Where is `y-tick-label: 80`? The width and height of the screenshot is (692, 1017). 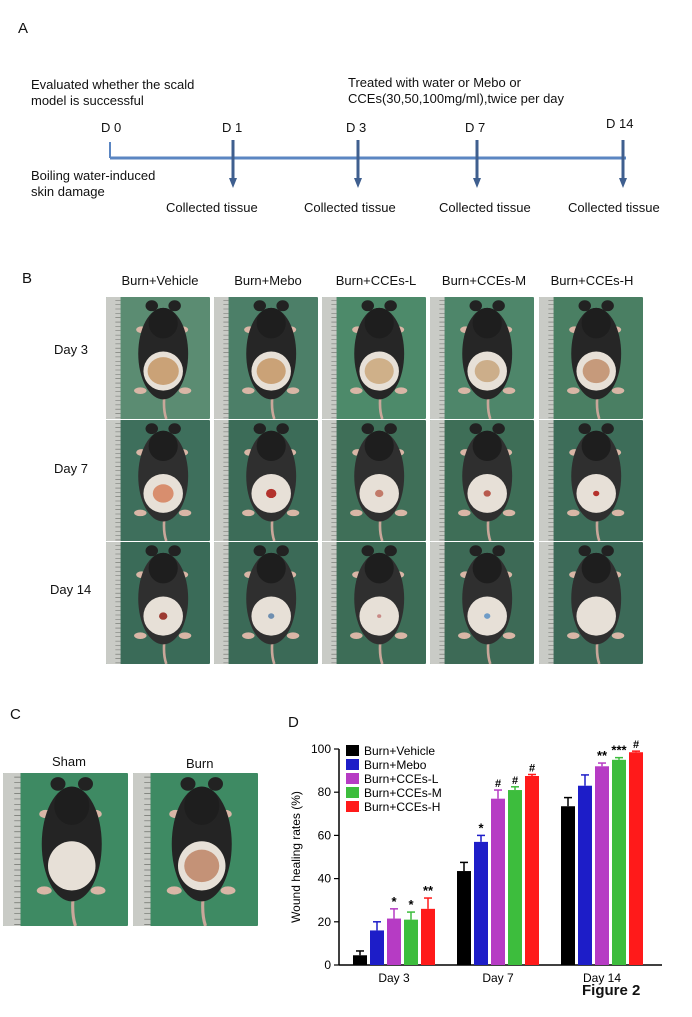
y-tick-label: 80 is located at coordinates (325, 792).